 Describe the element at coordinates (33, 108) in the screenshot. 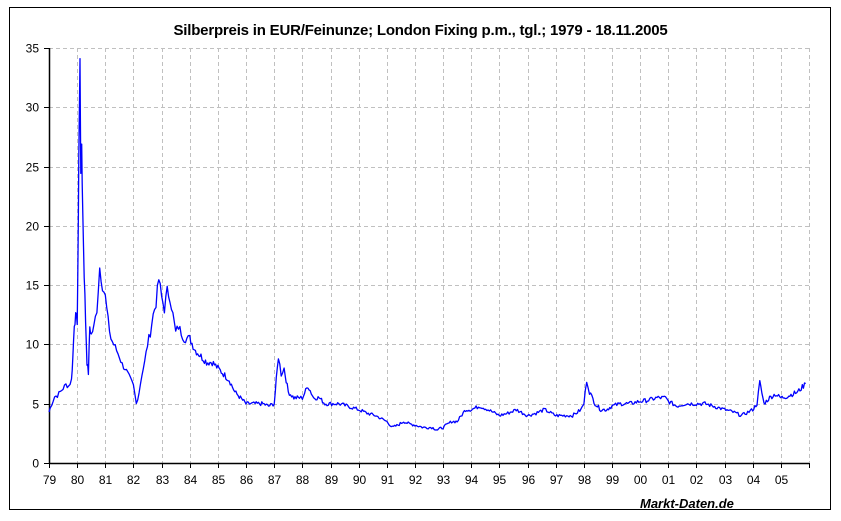

I see `y-tick-label: 30` at that location.